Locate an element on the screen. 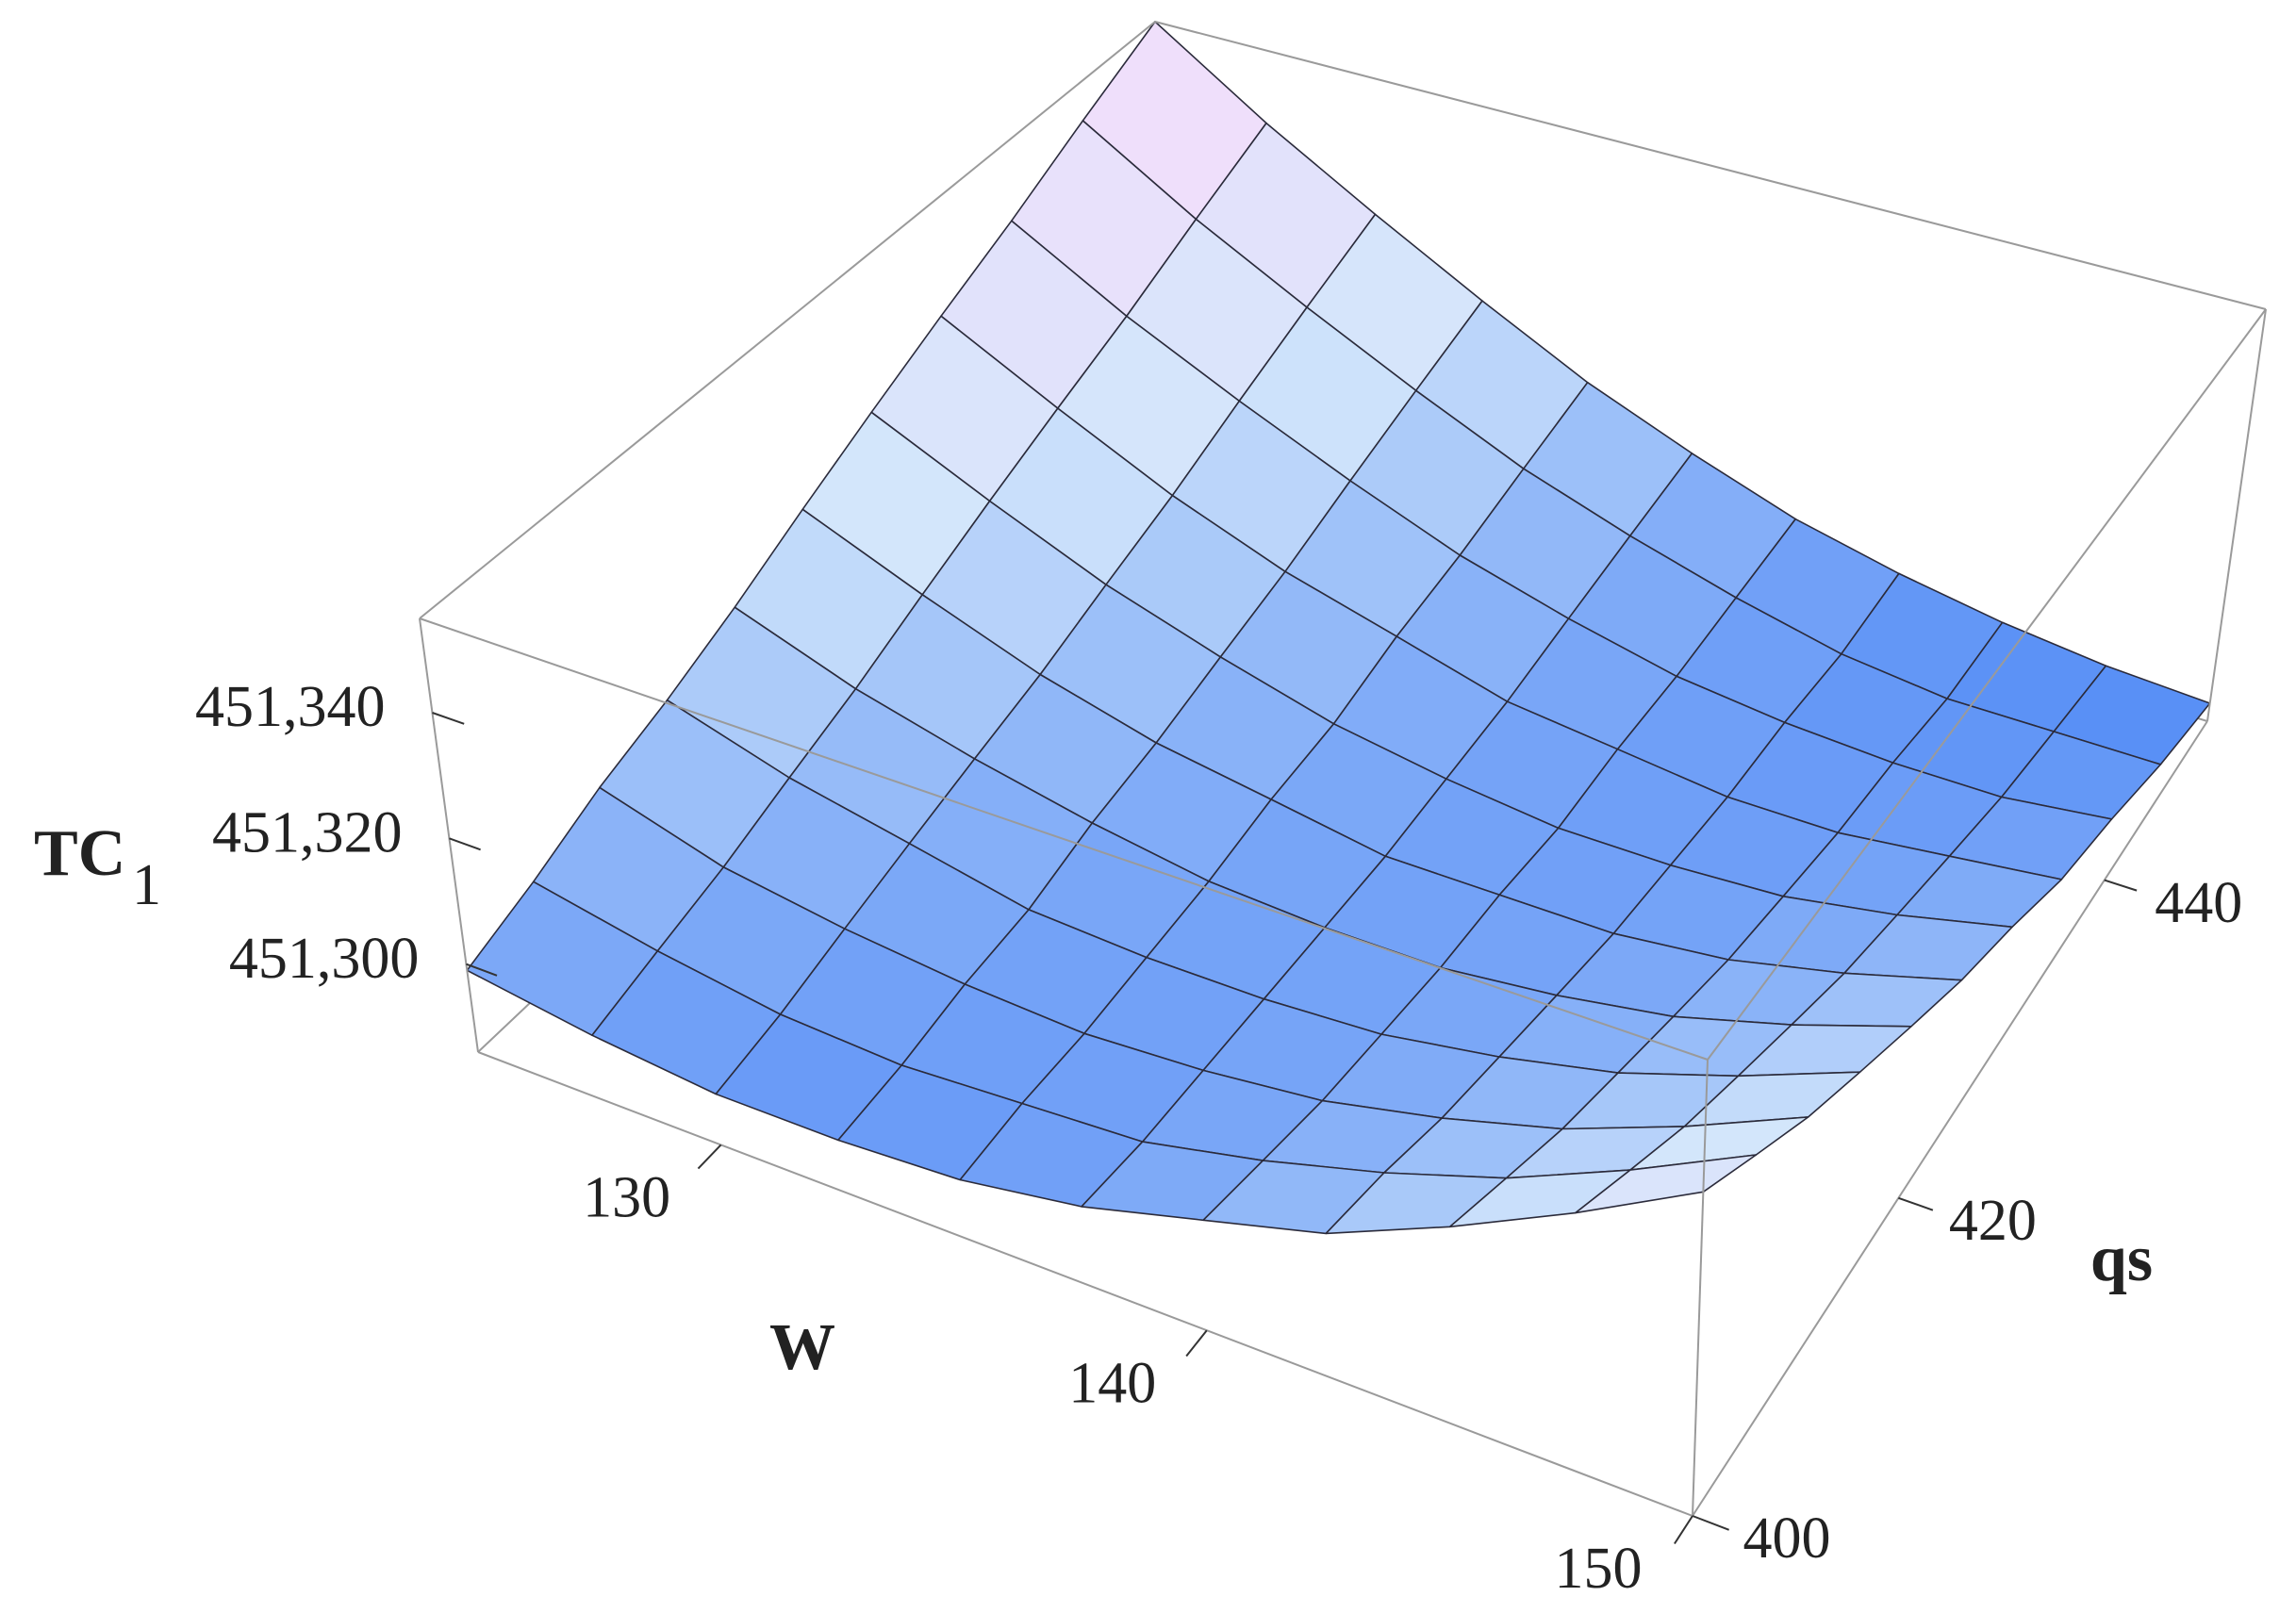  y-tick-label: 420 is located at coordinates (1993, 1221).